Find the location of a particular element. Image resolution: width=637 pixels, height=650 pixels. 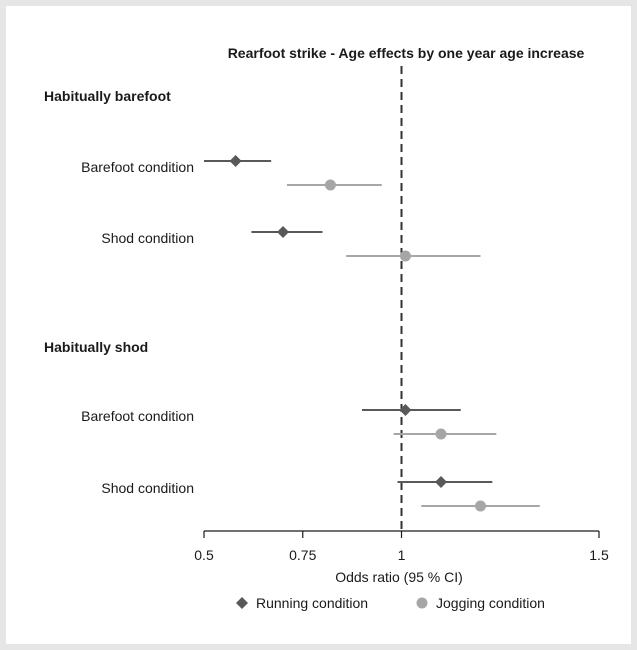

legend: Running condition Jogging condition is located at coordinates (390, 603).